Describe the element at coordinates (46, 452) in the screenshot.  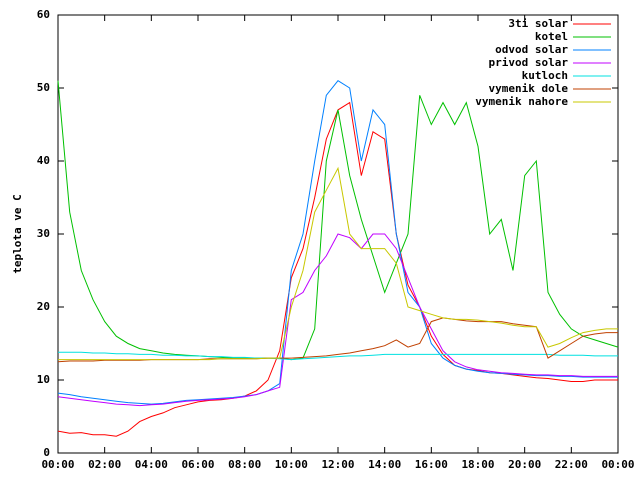
I see `y-tick-label: 0` at that location.